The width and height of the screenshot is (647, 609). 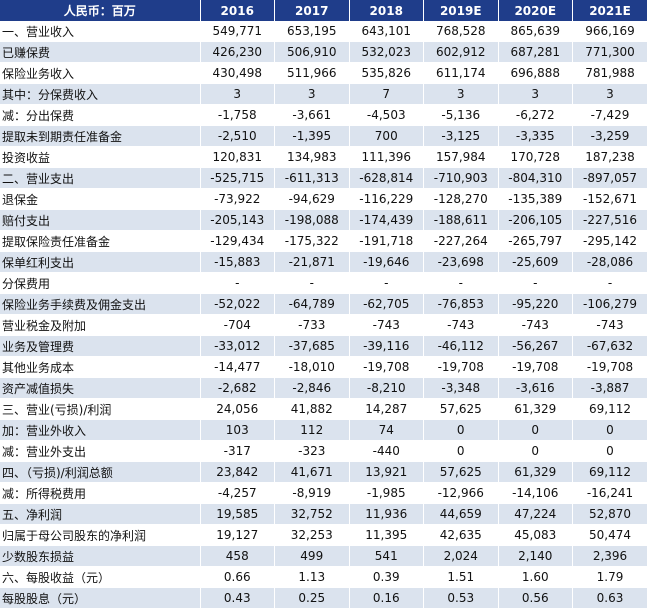 I want to click on header-year-2020e: 2020E, so click(x=535, y=10).